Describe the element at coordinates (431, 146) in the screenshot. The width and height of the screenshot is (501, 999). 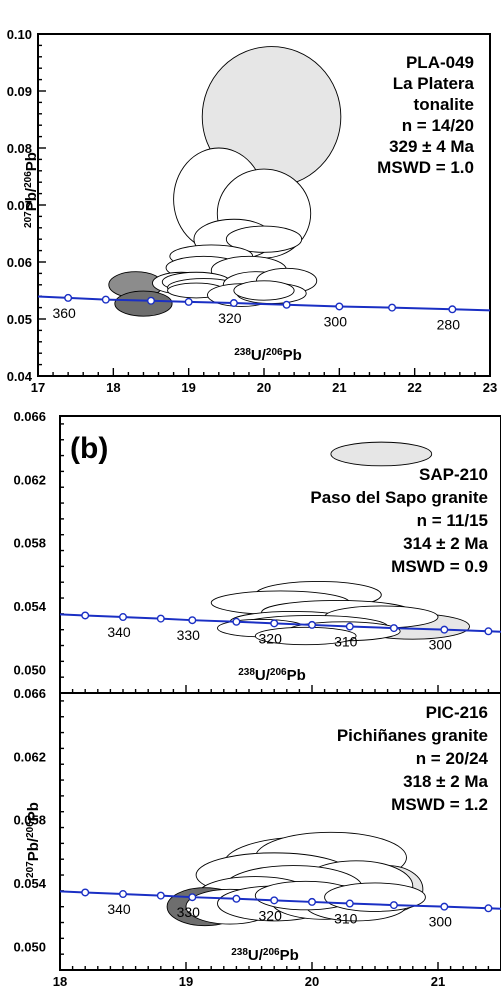
I see `sample-annotation-line: 329 ± 4 Ma` at that location.